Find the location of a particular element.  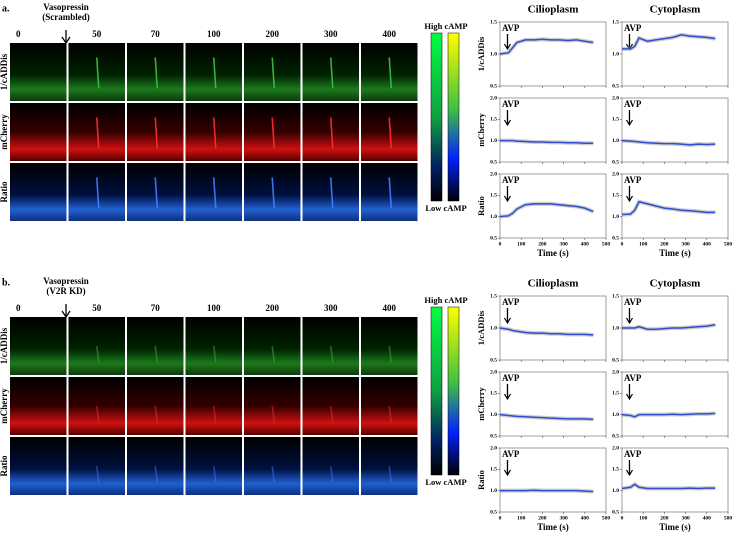

y-axis-label: 1/cADDis is located at coordinates (481, 327).